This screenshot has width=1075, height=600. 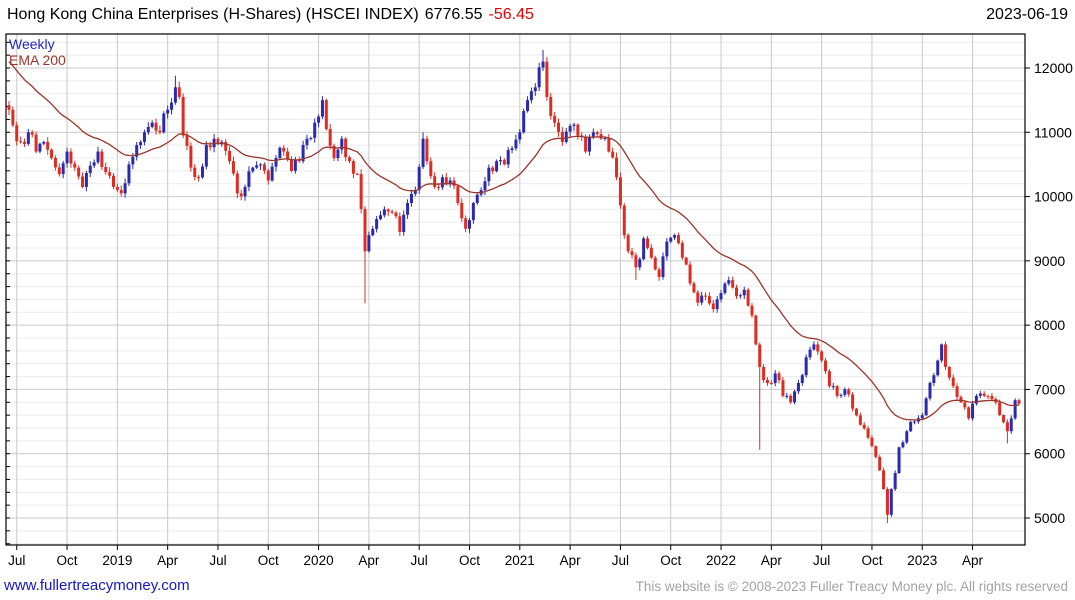 What do you see at coordinates (319, 560) in the screenshot?
I see `svg-text: 2020` at bounding box center [319, 560].